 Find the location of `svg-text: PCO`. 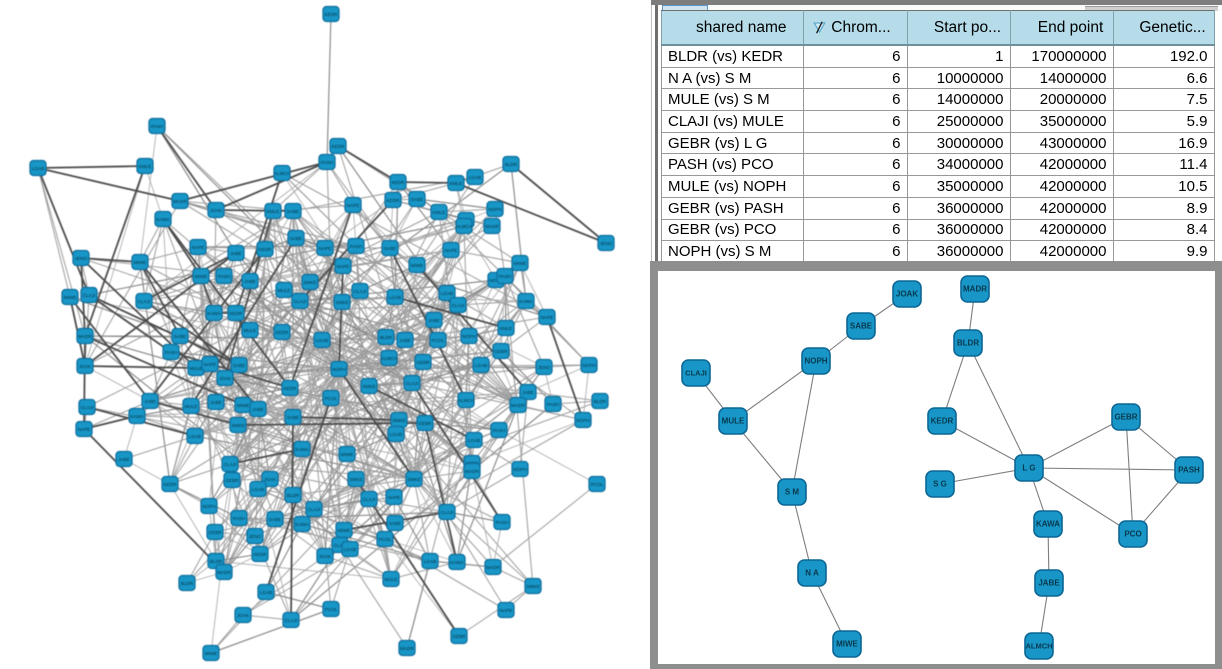

svg-text: PCO is located at coordinates (1132, 534).